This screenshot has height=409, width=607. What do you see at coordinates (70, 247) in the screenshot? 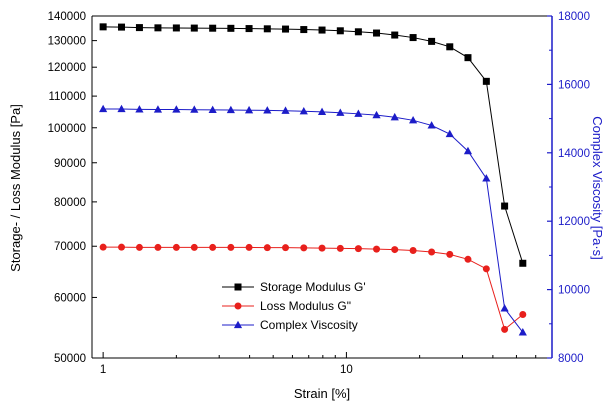
I see `y-left-tick-label: 70000` at bounding box center [70, 247].